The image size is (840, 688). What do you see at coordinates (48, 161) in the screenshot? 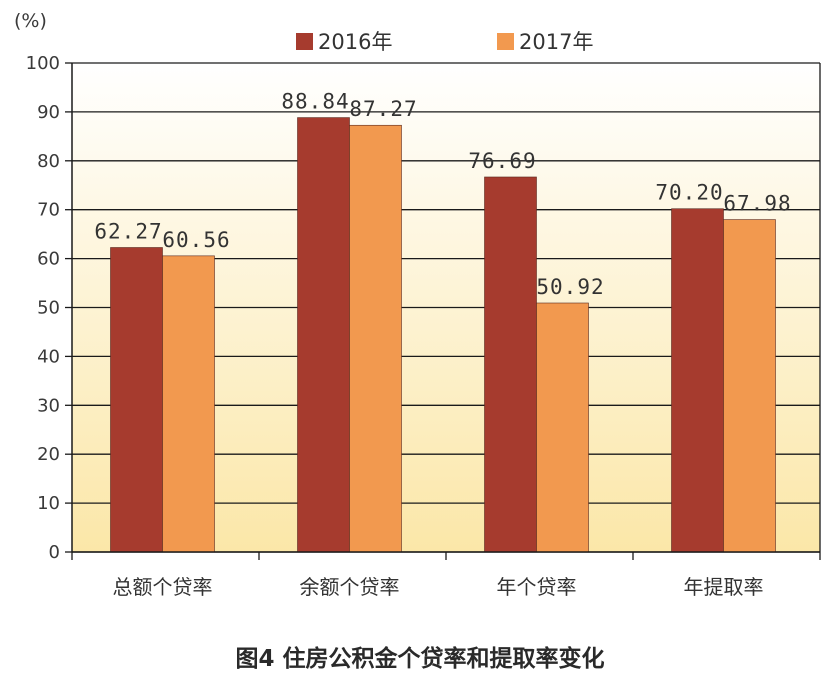
I see `y-tick-label: 80` at bounding box center [48, 161].